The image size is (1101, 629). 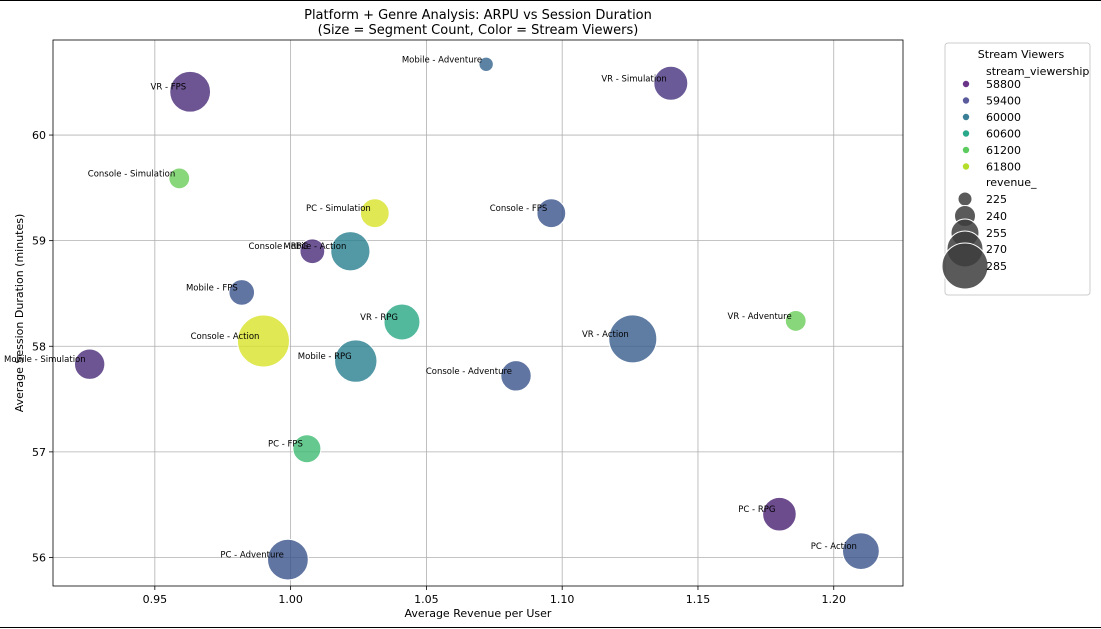 I want to click on legend-box, so click(x=1017, y=169).